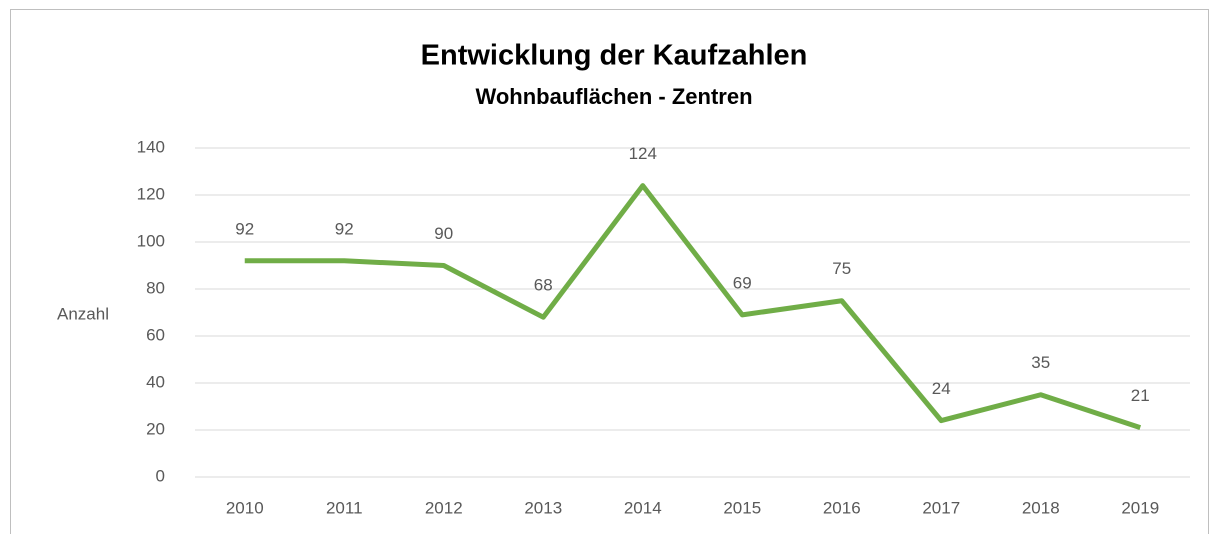  What do you see at coordinates (1040, 362) in the screenshot?
I see `data-label: 35` at bounding box center [1040, 362].